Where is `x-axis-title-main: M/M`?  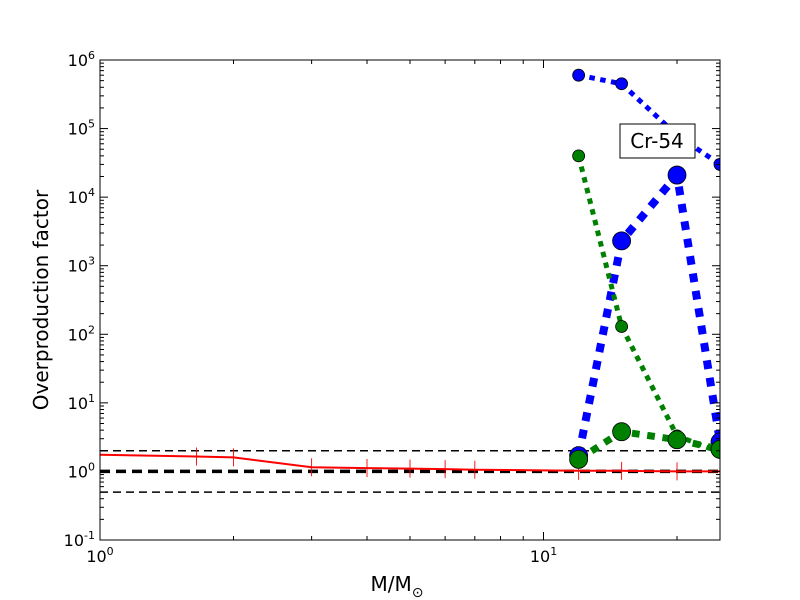 x-axis-title-main: M/M is located at coordinates (391, 584).